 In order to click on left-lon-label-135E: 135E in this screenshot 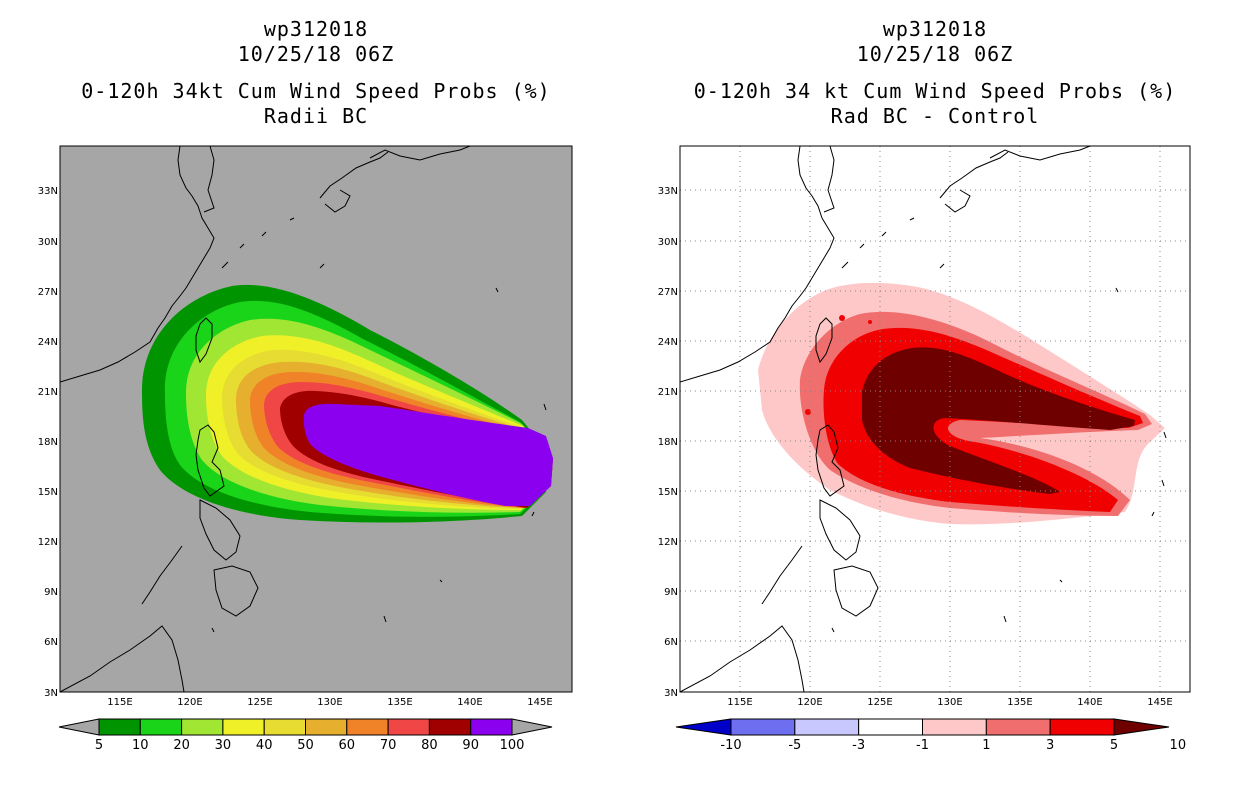, I will do `click(399, 702)`.